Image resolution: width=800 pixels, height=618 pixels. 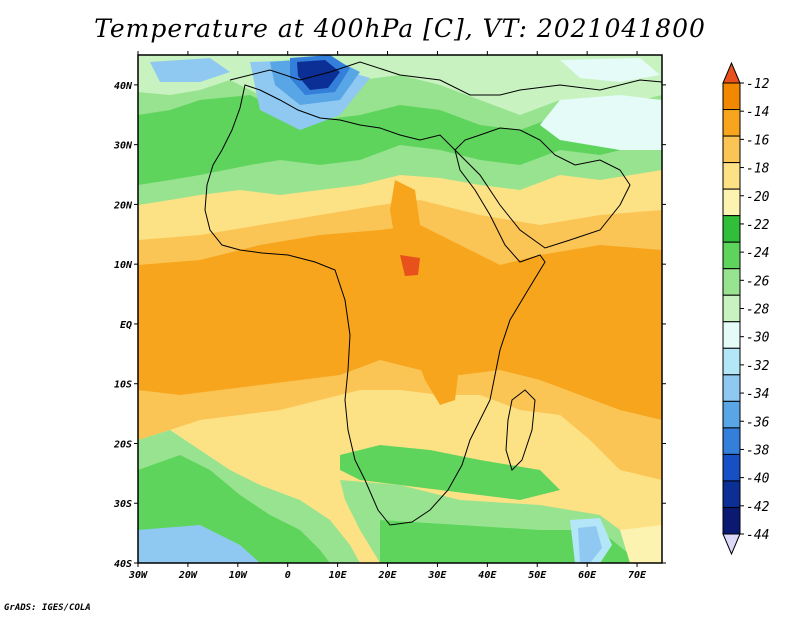 I want to click on colorbar-label: -28, so click(x=758, y=310).